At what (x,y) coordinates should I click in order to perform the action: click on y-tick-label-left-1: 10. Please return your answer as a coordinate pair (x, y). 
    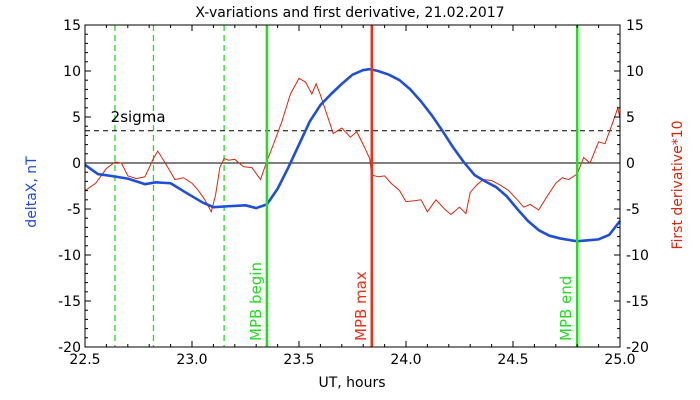
    Looking at the image, I should click on (72, 72).